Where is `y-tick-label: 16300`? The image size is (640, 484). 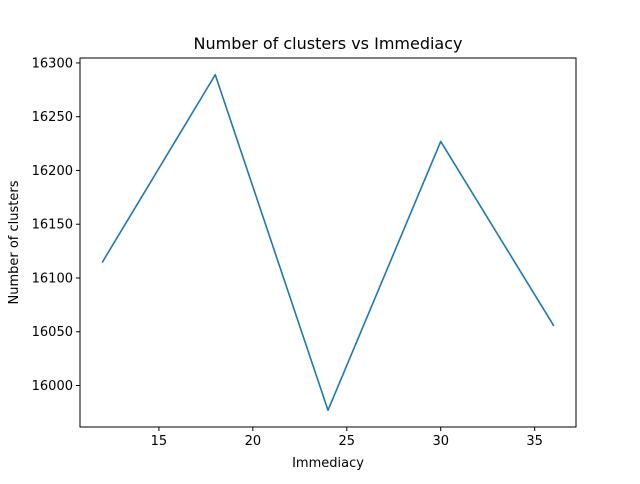 y-tick-label: 16300 is located at coordinates (52, 63).